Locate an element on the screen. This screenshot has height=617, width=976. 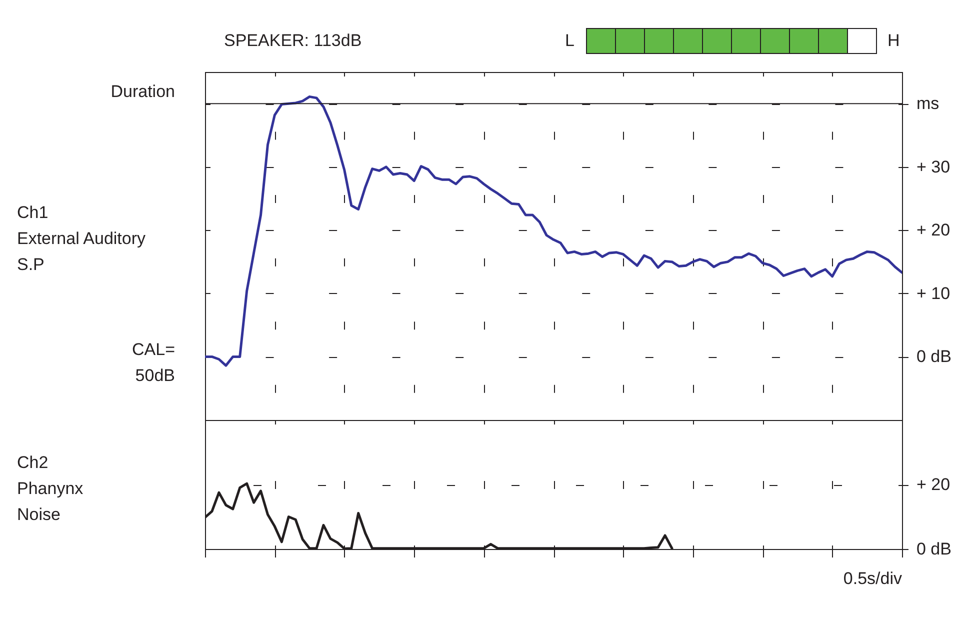
y-axis-title: Ch2 Phanynx Noise is located at coordinates (50, 488).